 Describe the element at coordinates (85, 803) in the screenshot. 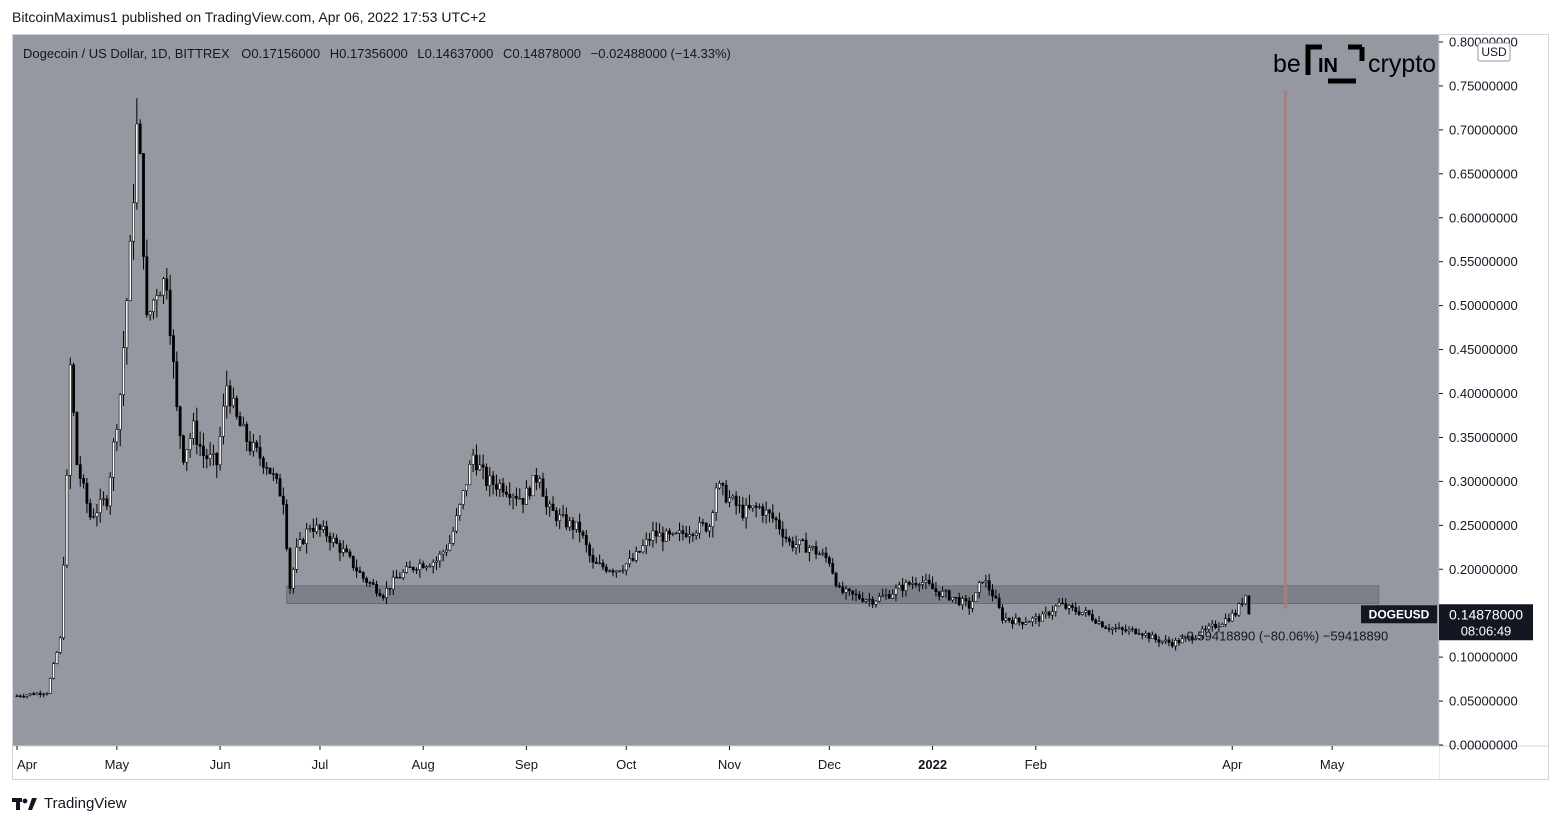

I see `footer-brand: TradingView` at that location.